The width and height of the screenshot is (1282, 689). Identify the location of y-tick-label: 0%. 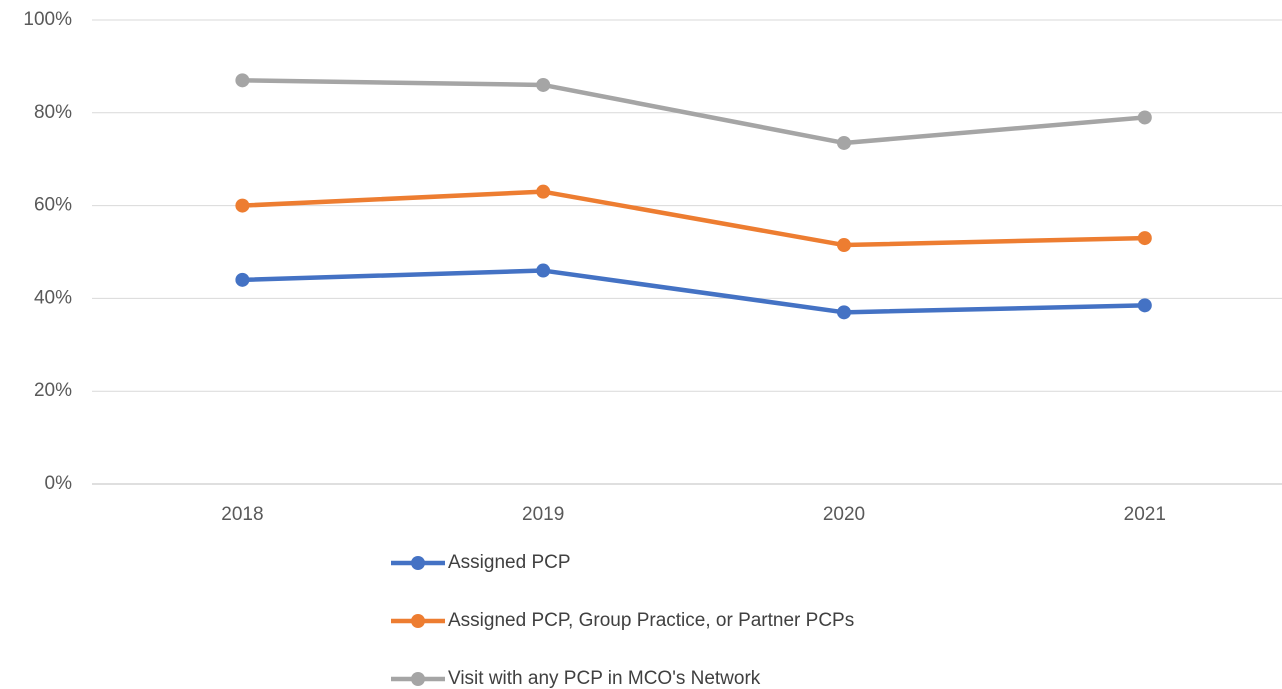
(59, 483).